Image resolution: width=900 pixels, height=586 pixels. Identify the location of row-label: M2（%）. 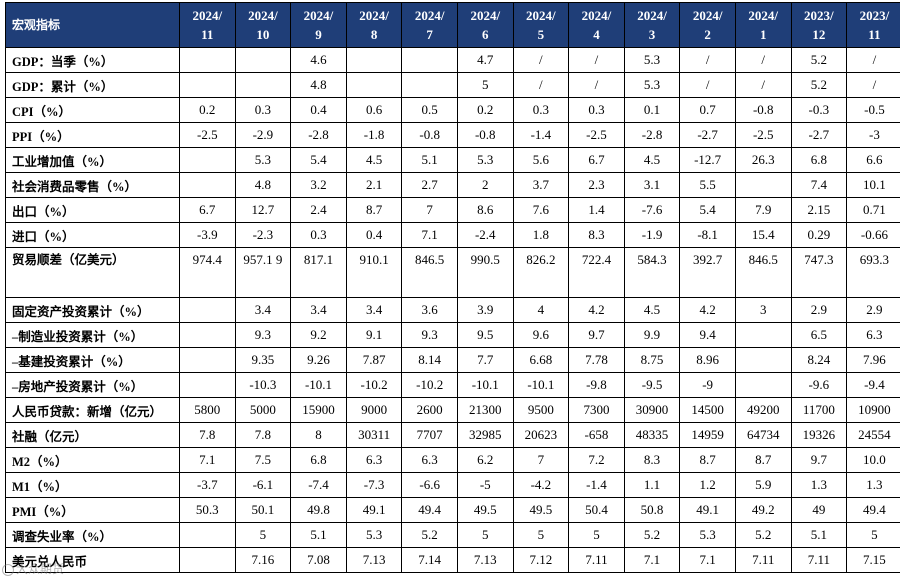
(92, 460).